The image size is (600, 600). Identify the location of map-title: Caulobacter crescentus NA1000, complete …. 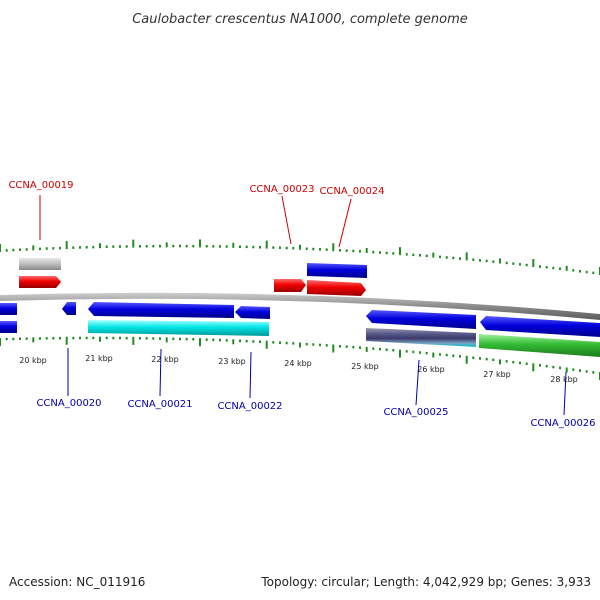
(300, 19).